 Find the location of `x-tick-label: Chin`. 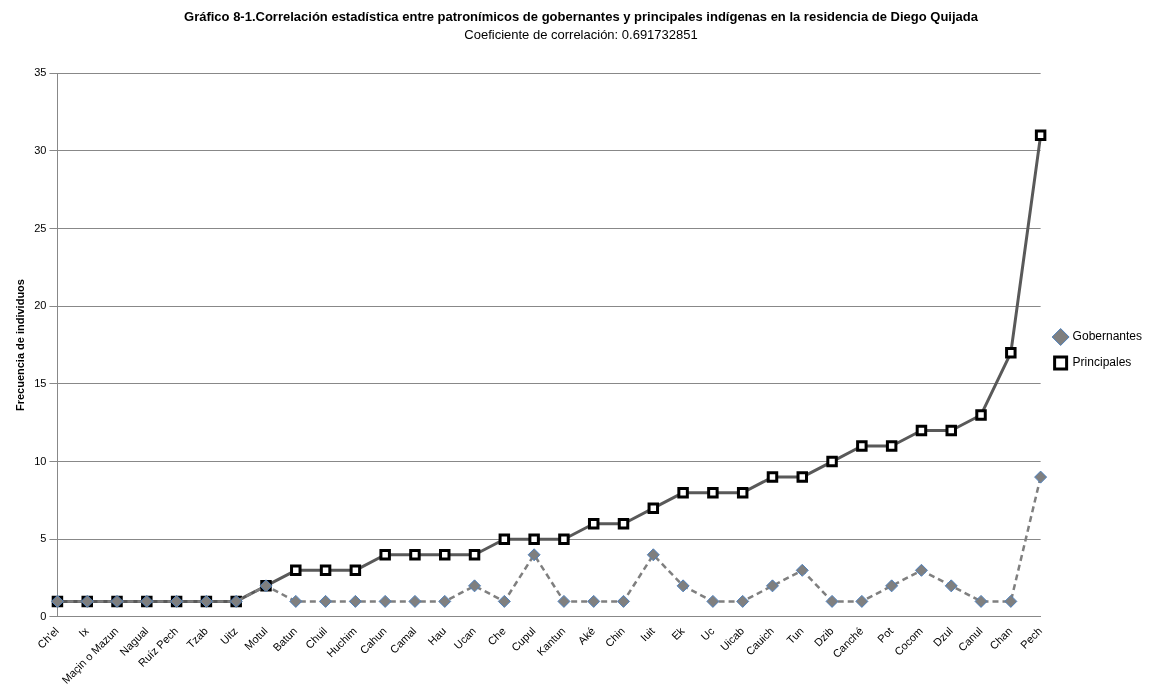

x-tick-label: Chin is located at coordinates (615, 637).